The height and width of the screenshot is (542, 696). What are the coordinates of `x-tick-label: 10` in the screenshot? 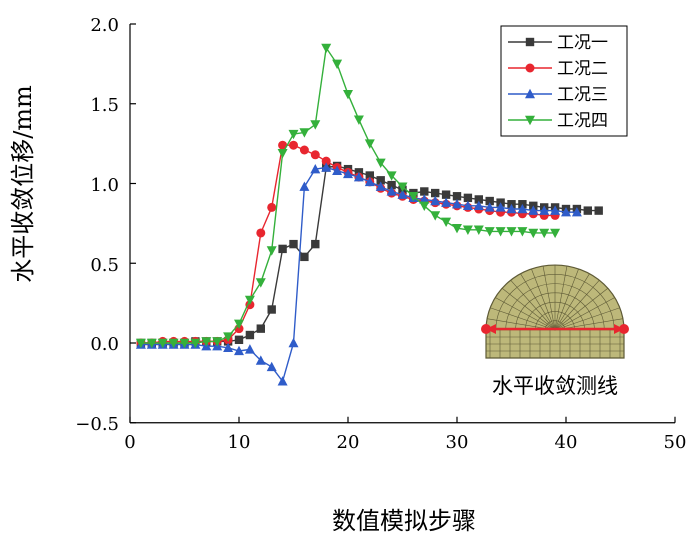 It's located at (239, 442).